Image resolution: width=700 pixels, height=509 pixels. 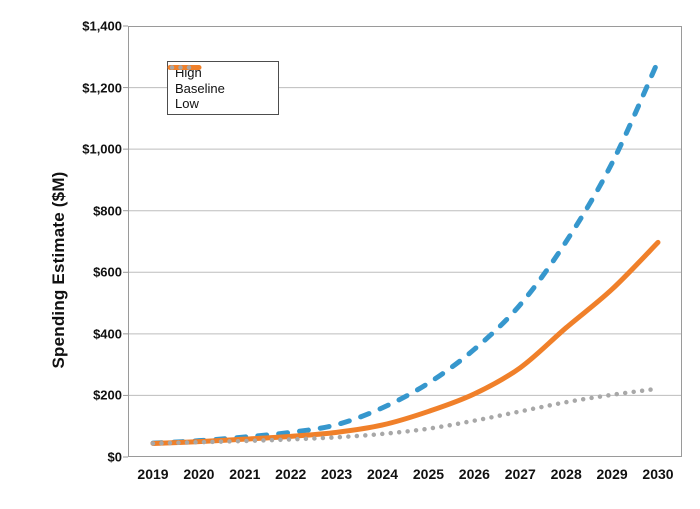 I want to click on y-tick-label: $800, so click(x=107, y=211).